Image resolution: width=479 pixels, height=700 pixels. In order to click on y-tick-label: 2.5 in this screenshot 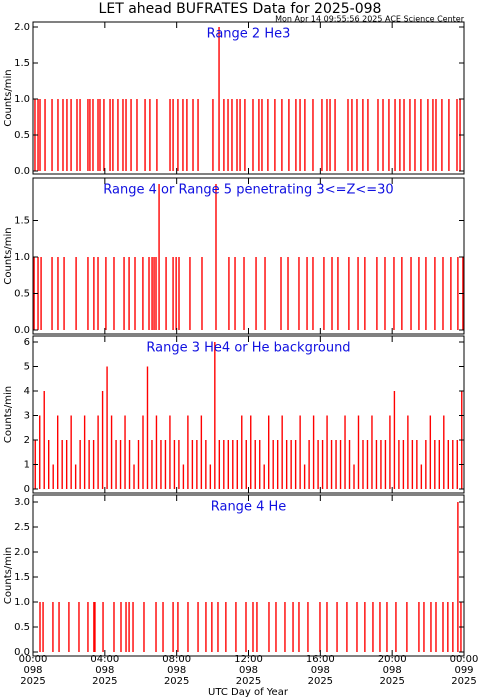, I will do `click(22, 527)`.